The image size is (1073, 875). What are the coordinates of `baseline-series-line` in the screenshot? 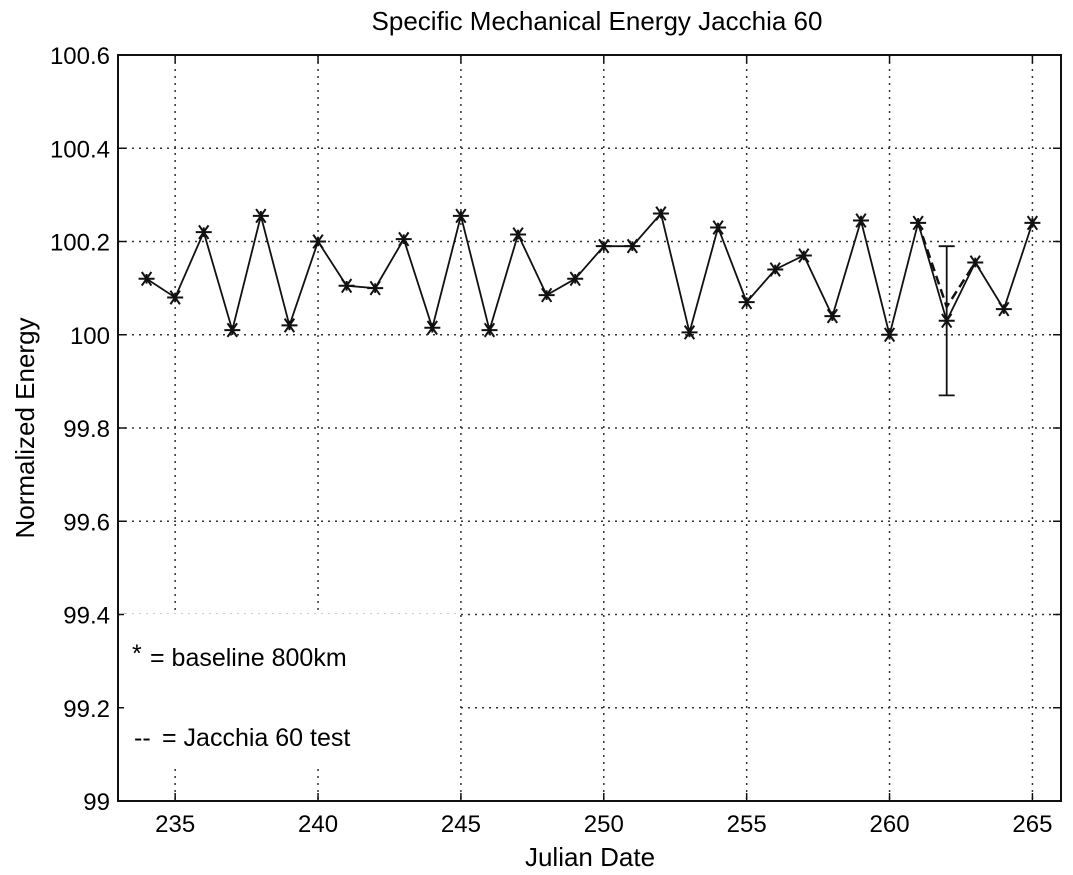 It's located at (590, 273).